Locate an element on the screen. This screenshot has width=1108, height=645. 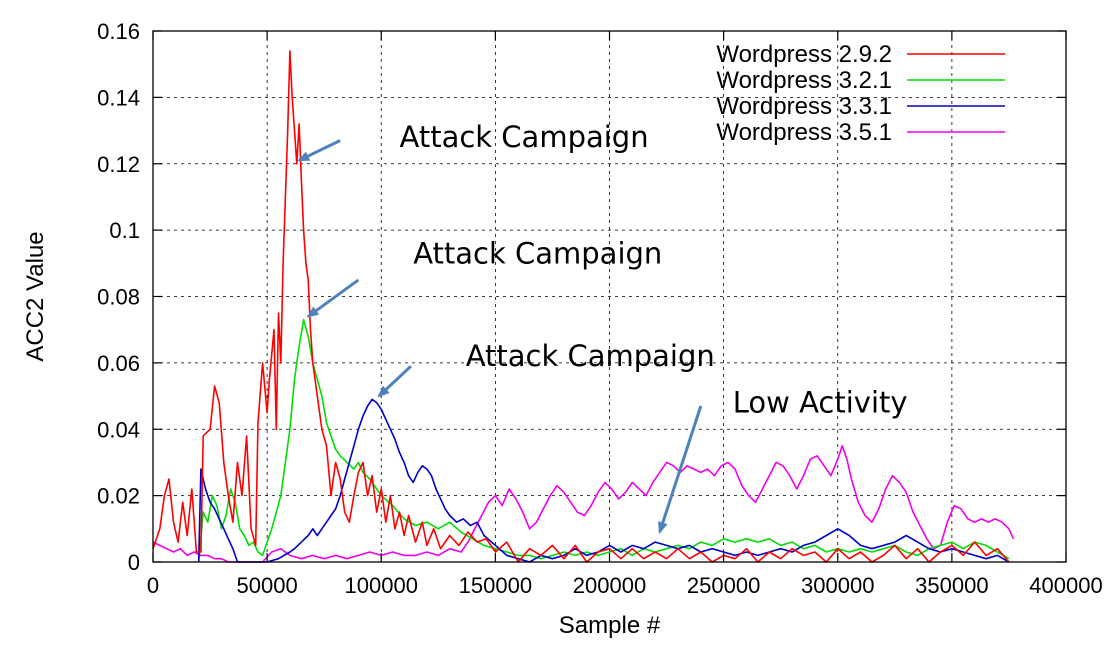
y-tick-label: 0.16 is located at coordinates (118, 31).